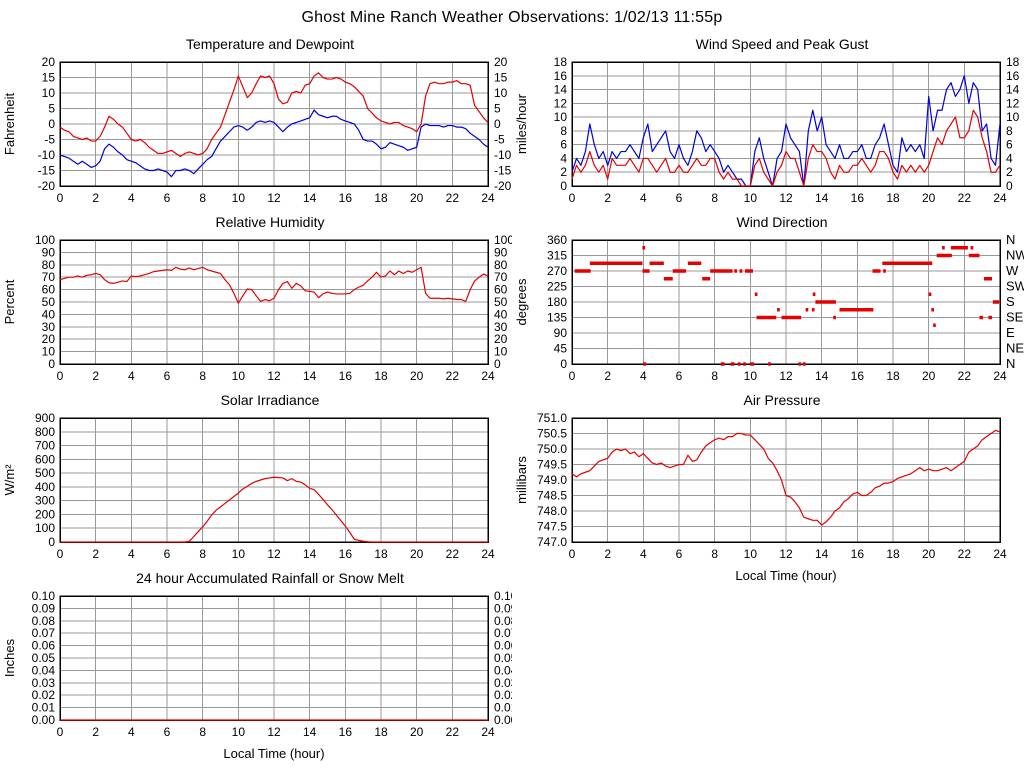  I want to click on svg-text: 15, so click(49, 78).